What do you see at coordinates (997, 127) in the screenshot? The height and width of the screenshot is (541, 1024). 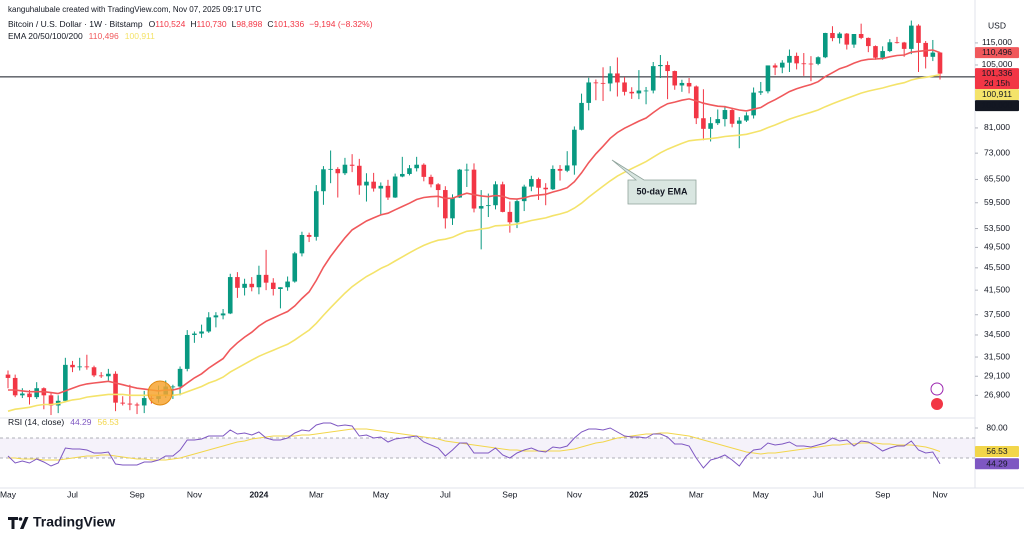 I see `y-tick-label: 81,000` at bounding box center [997, 127].